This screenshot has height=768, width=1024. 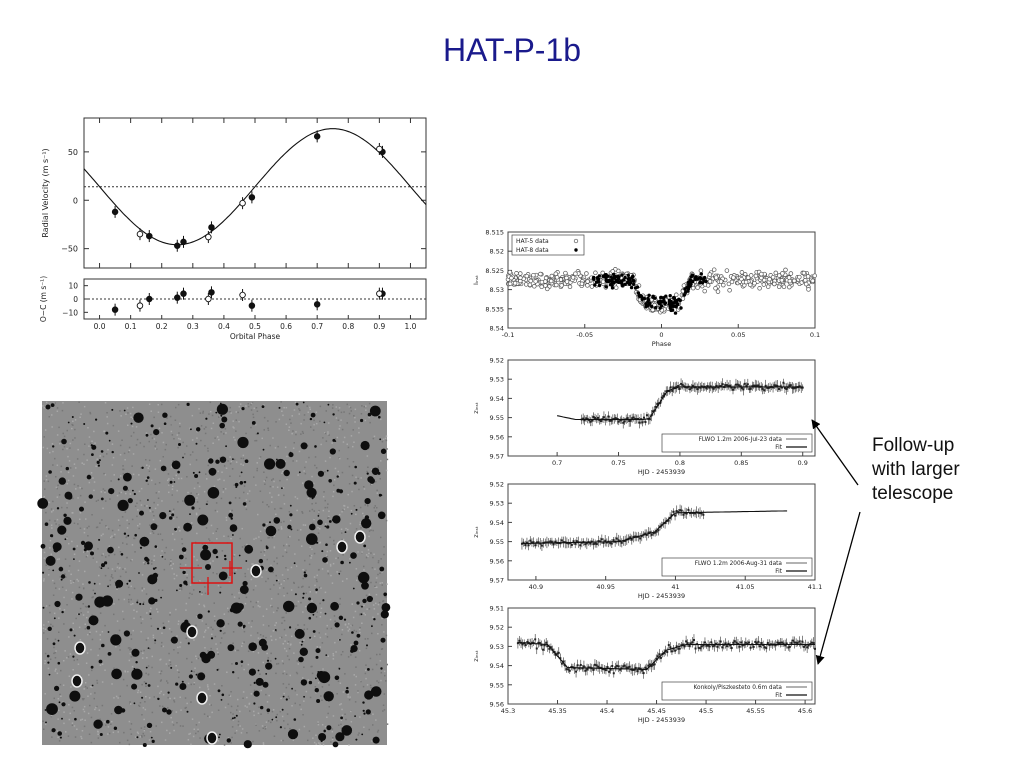 What do you see at coordinates (536, 587) in the screenshot?
I see `x-tick-label: 40.9` at bounding box center [536, 587].